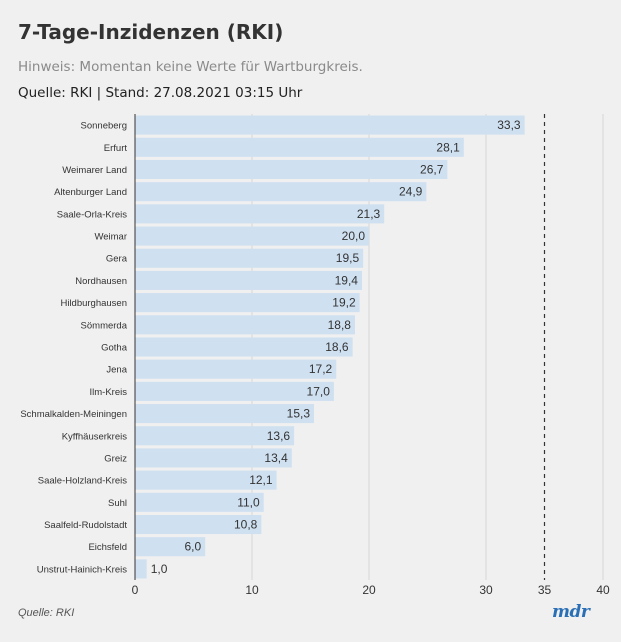 This screenshot has height=642, width=621. What do you see at coordinates (95, 436) in the screenshot?
I see `category-label: Kyffhäuserkreis` at bounding box center [95, 436].